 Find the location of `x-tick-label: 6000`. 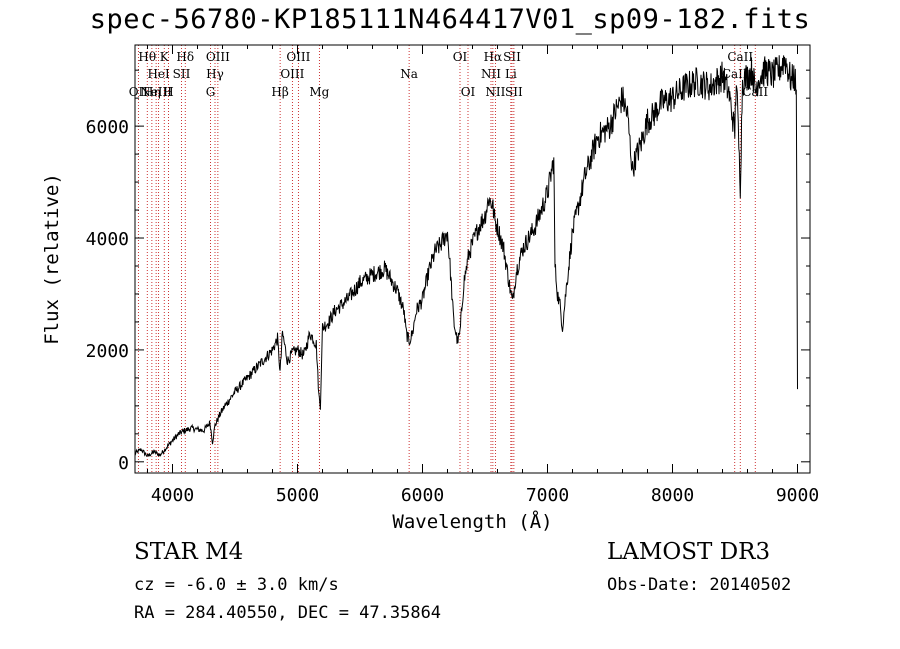

x-tick-label: 6000 is located at coordinates (422, 495).